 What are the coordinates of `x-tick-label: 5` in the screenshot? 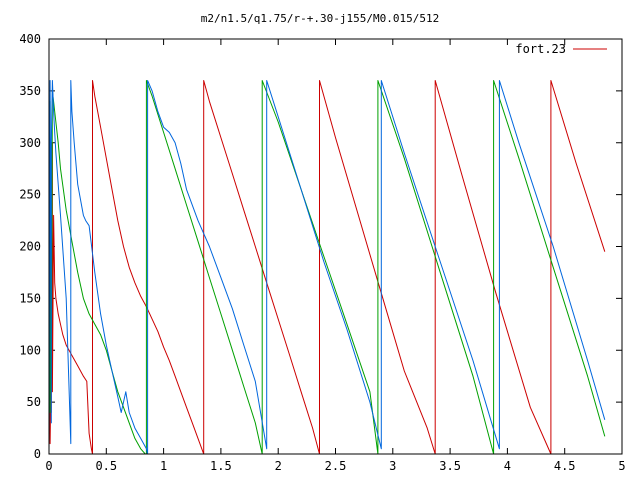 It's located at (621, 466).